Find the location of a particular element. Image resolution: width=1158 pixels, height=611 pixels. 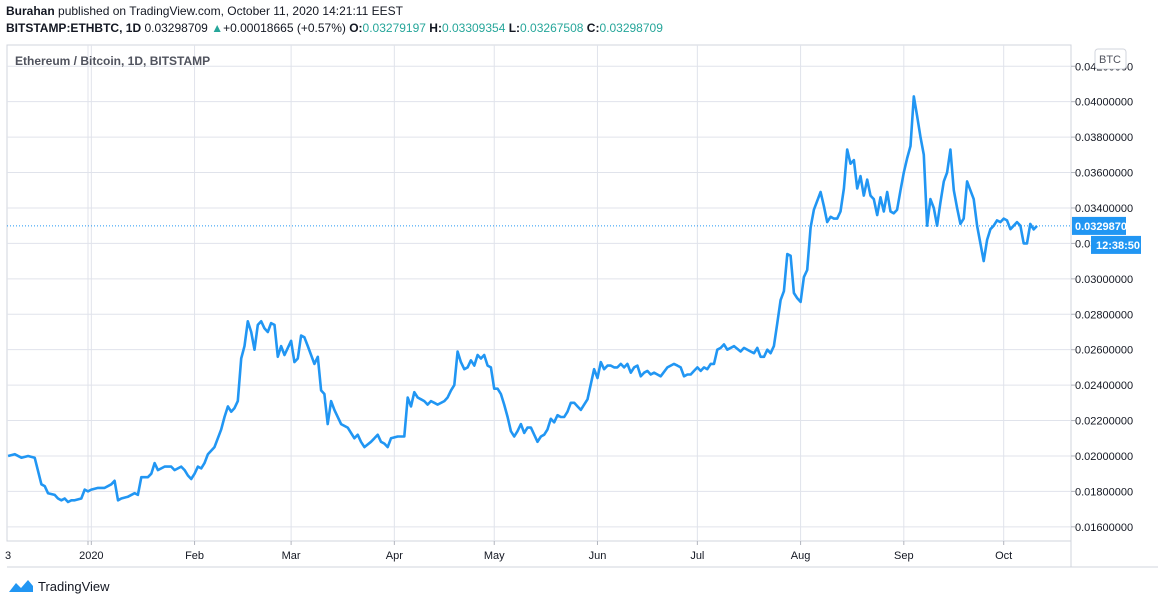

x-tick-label: 3 is located at coordinates (8, 556).